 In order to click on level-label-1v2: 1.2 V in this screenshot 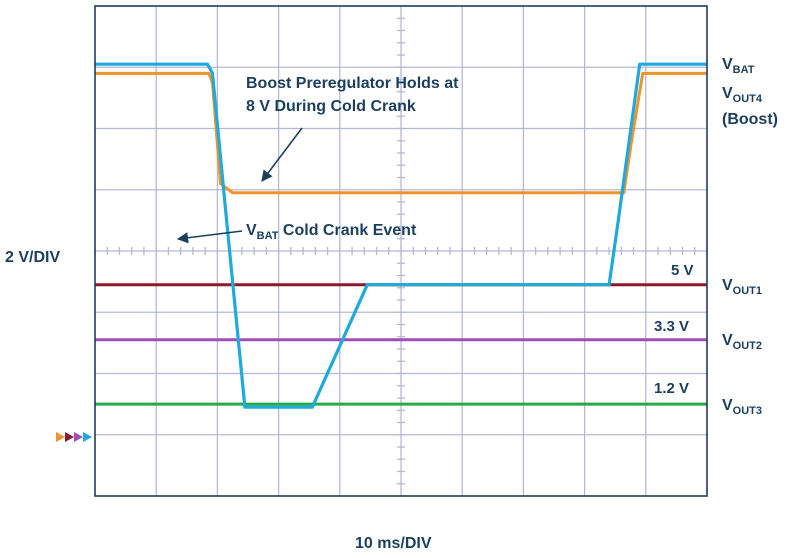, I will do `click(671, 388)`.